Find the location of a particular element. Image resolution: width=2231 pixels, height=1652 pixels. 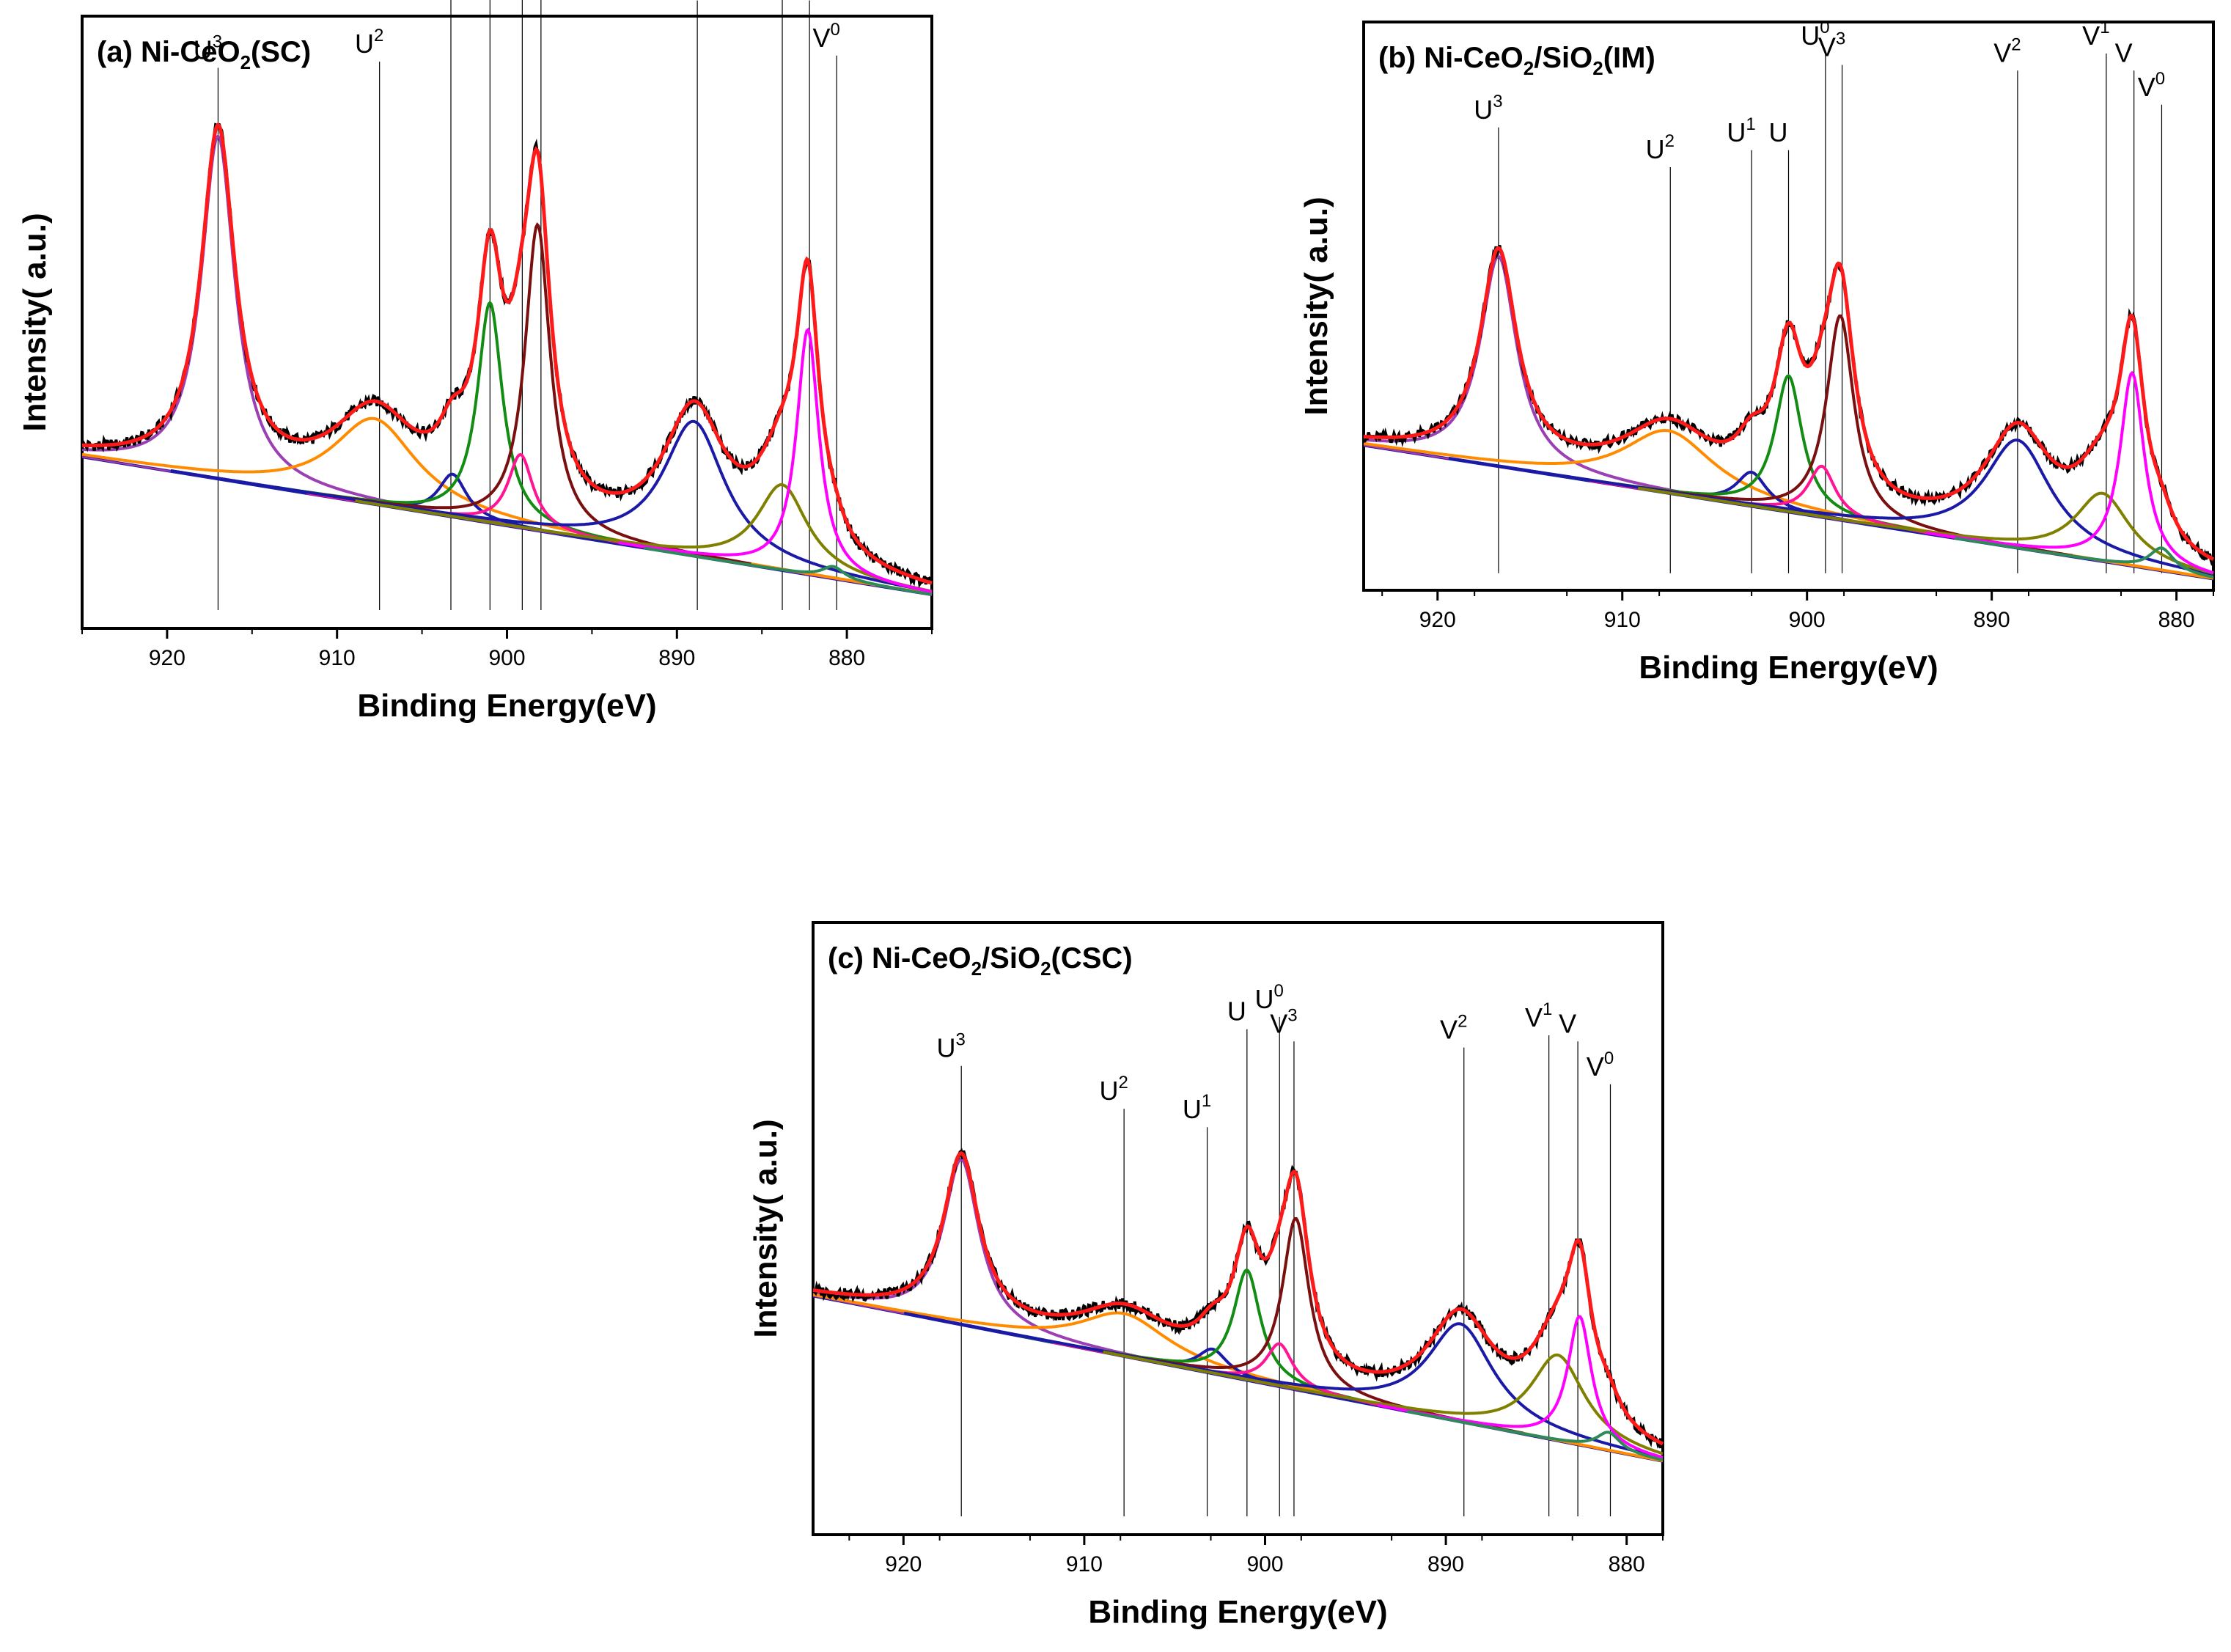

component-V3 is located at coordinates (537, 393).